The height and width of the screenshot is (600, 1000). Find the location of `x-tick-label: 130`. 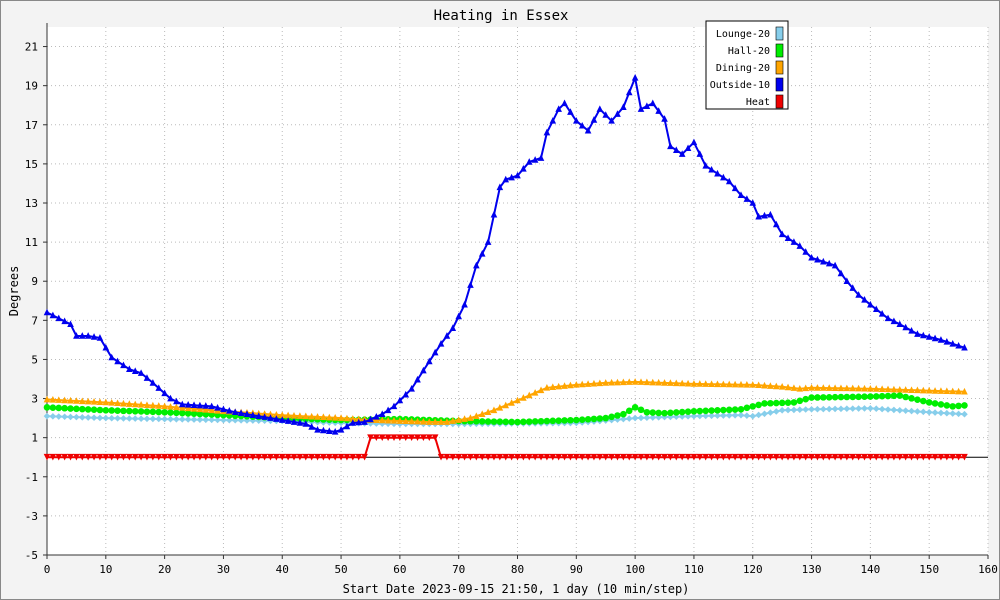

x-tick-label: 130 is located at coordinates (812, 569).